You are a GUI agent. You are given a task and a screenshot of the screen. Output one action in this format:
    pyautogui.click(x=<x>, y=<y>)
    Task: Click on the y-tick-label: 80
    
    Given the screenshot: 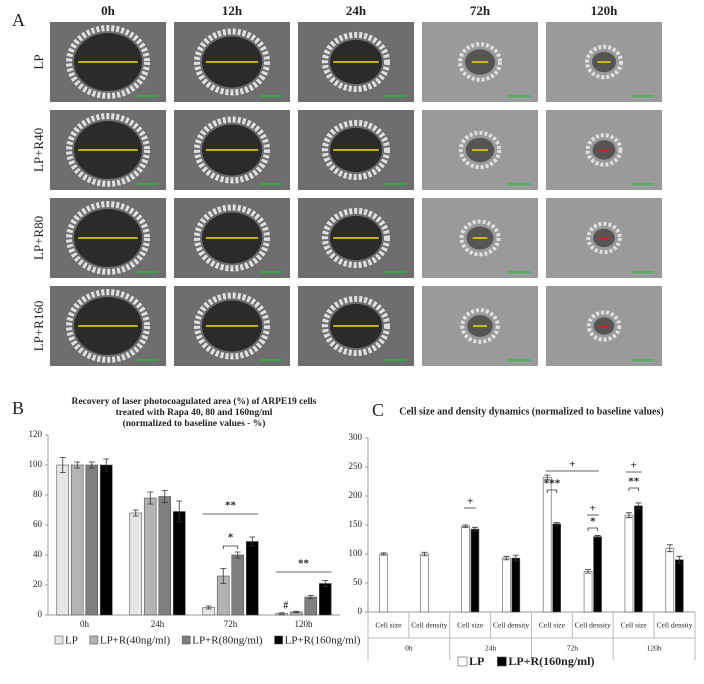 What is the action you would take?
    pyautogui.click(x=38, y=494)
    